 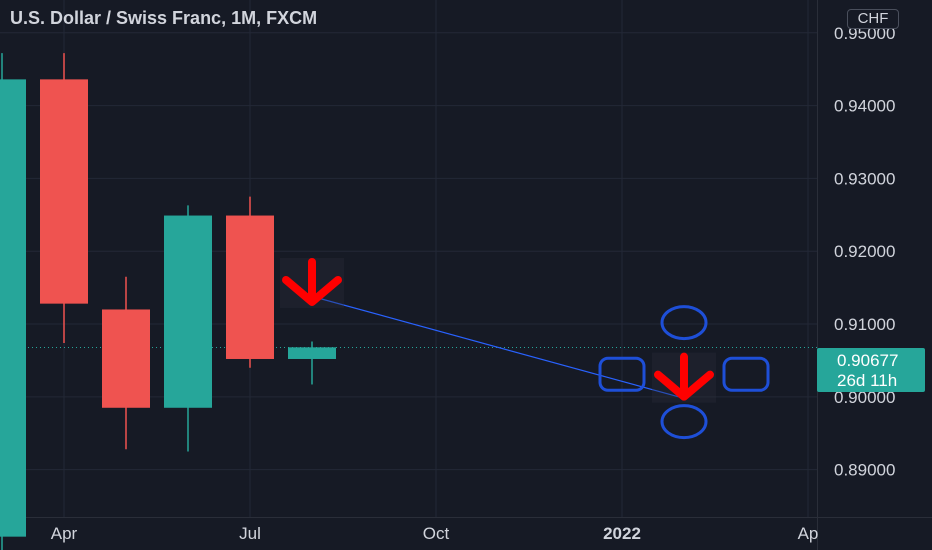 I want to click on last-price-tag: 0.90677 26d 11h, so click(x=871, y=370).